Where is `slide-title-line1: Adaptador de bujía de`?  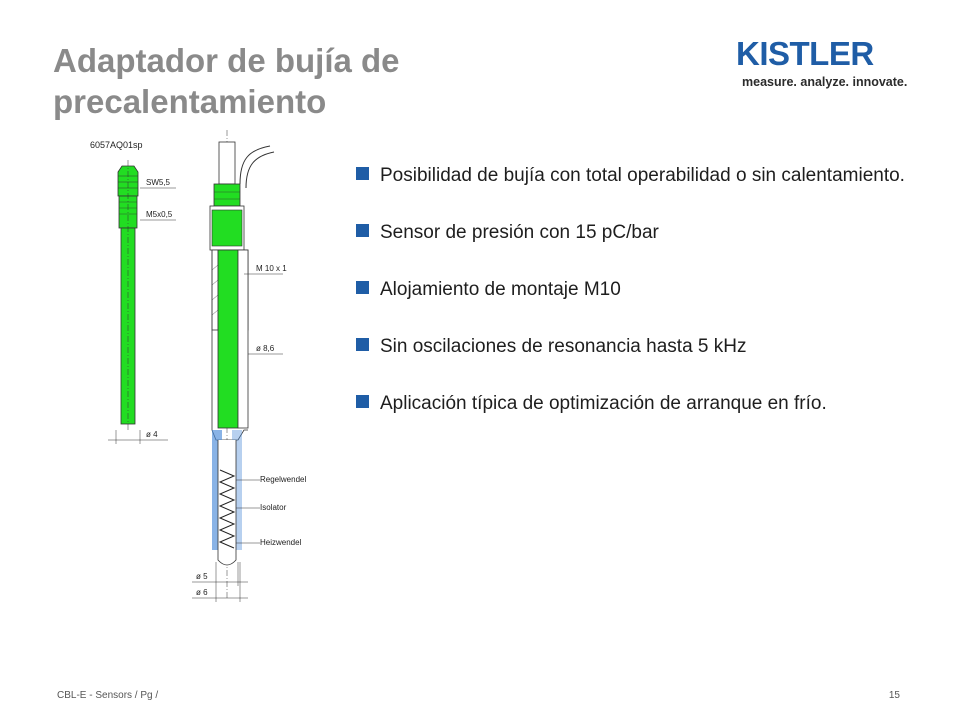 slide-title-line1: Adaptador de bujía de is located at coordinates (226, 60).